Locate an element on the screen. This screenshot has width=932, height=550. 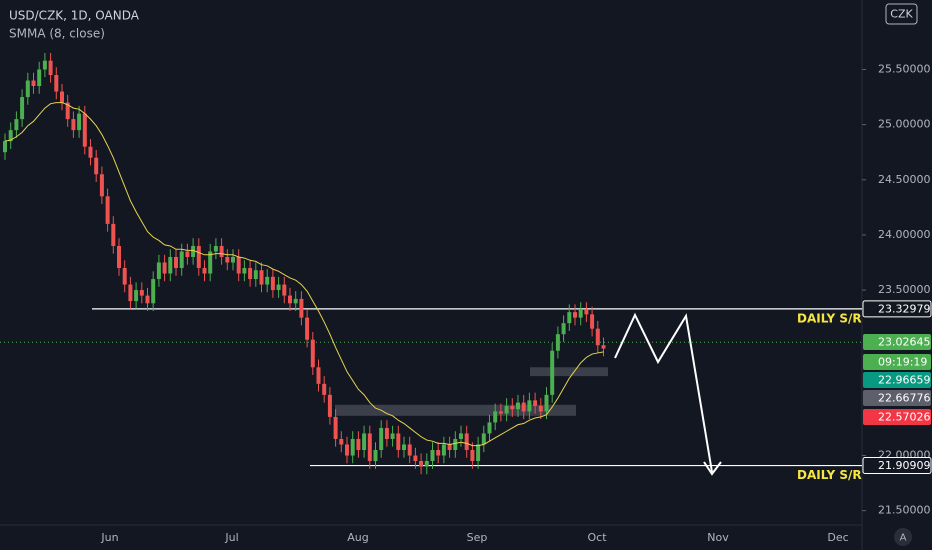
x-tick-label: Jul is located at coordinates (231, 537).